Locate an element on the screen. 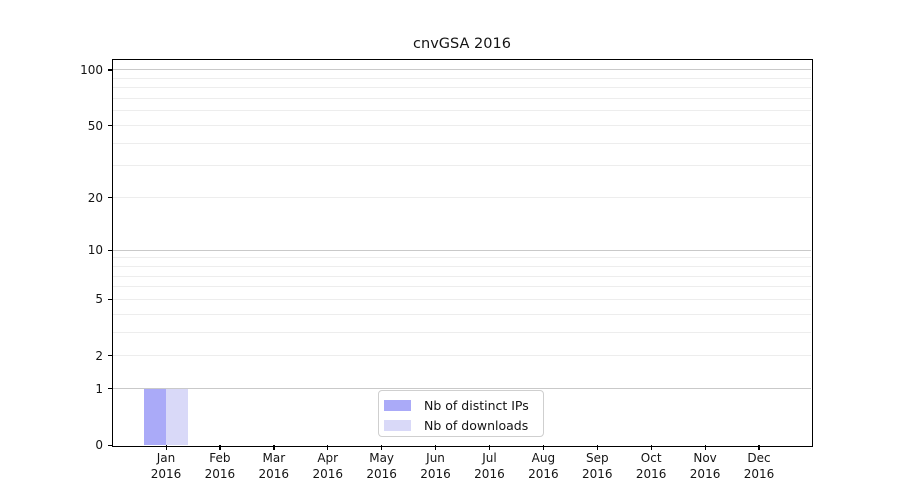  y-axis-tick-label: 10 is located at coordinates (95, 250).